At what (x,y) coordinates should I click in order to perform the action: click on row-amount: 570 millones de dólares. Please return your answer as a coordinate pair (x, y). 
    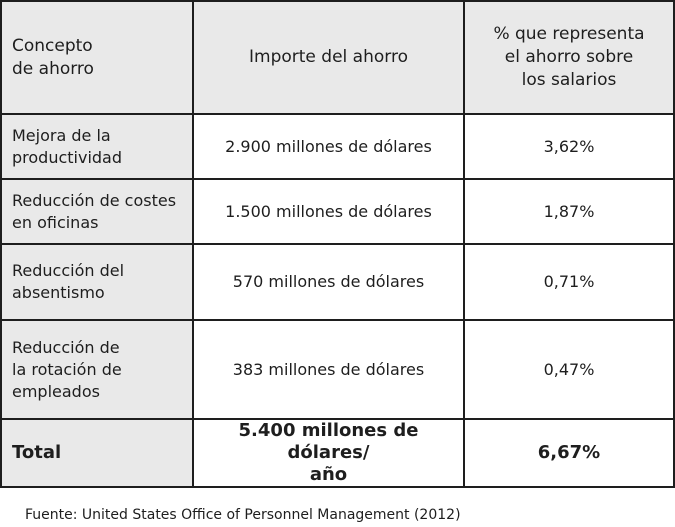
    Looking at the image, I should click on (328, 282).